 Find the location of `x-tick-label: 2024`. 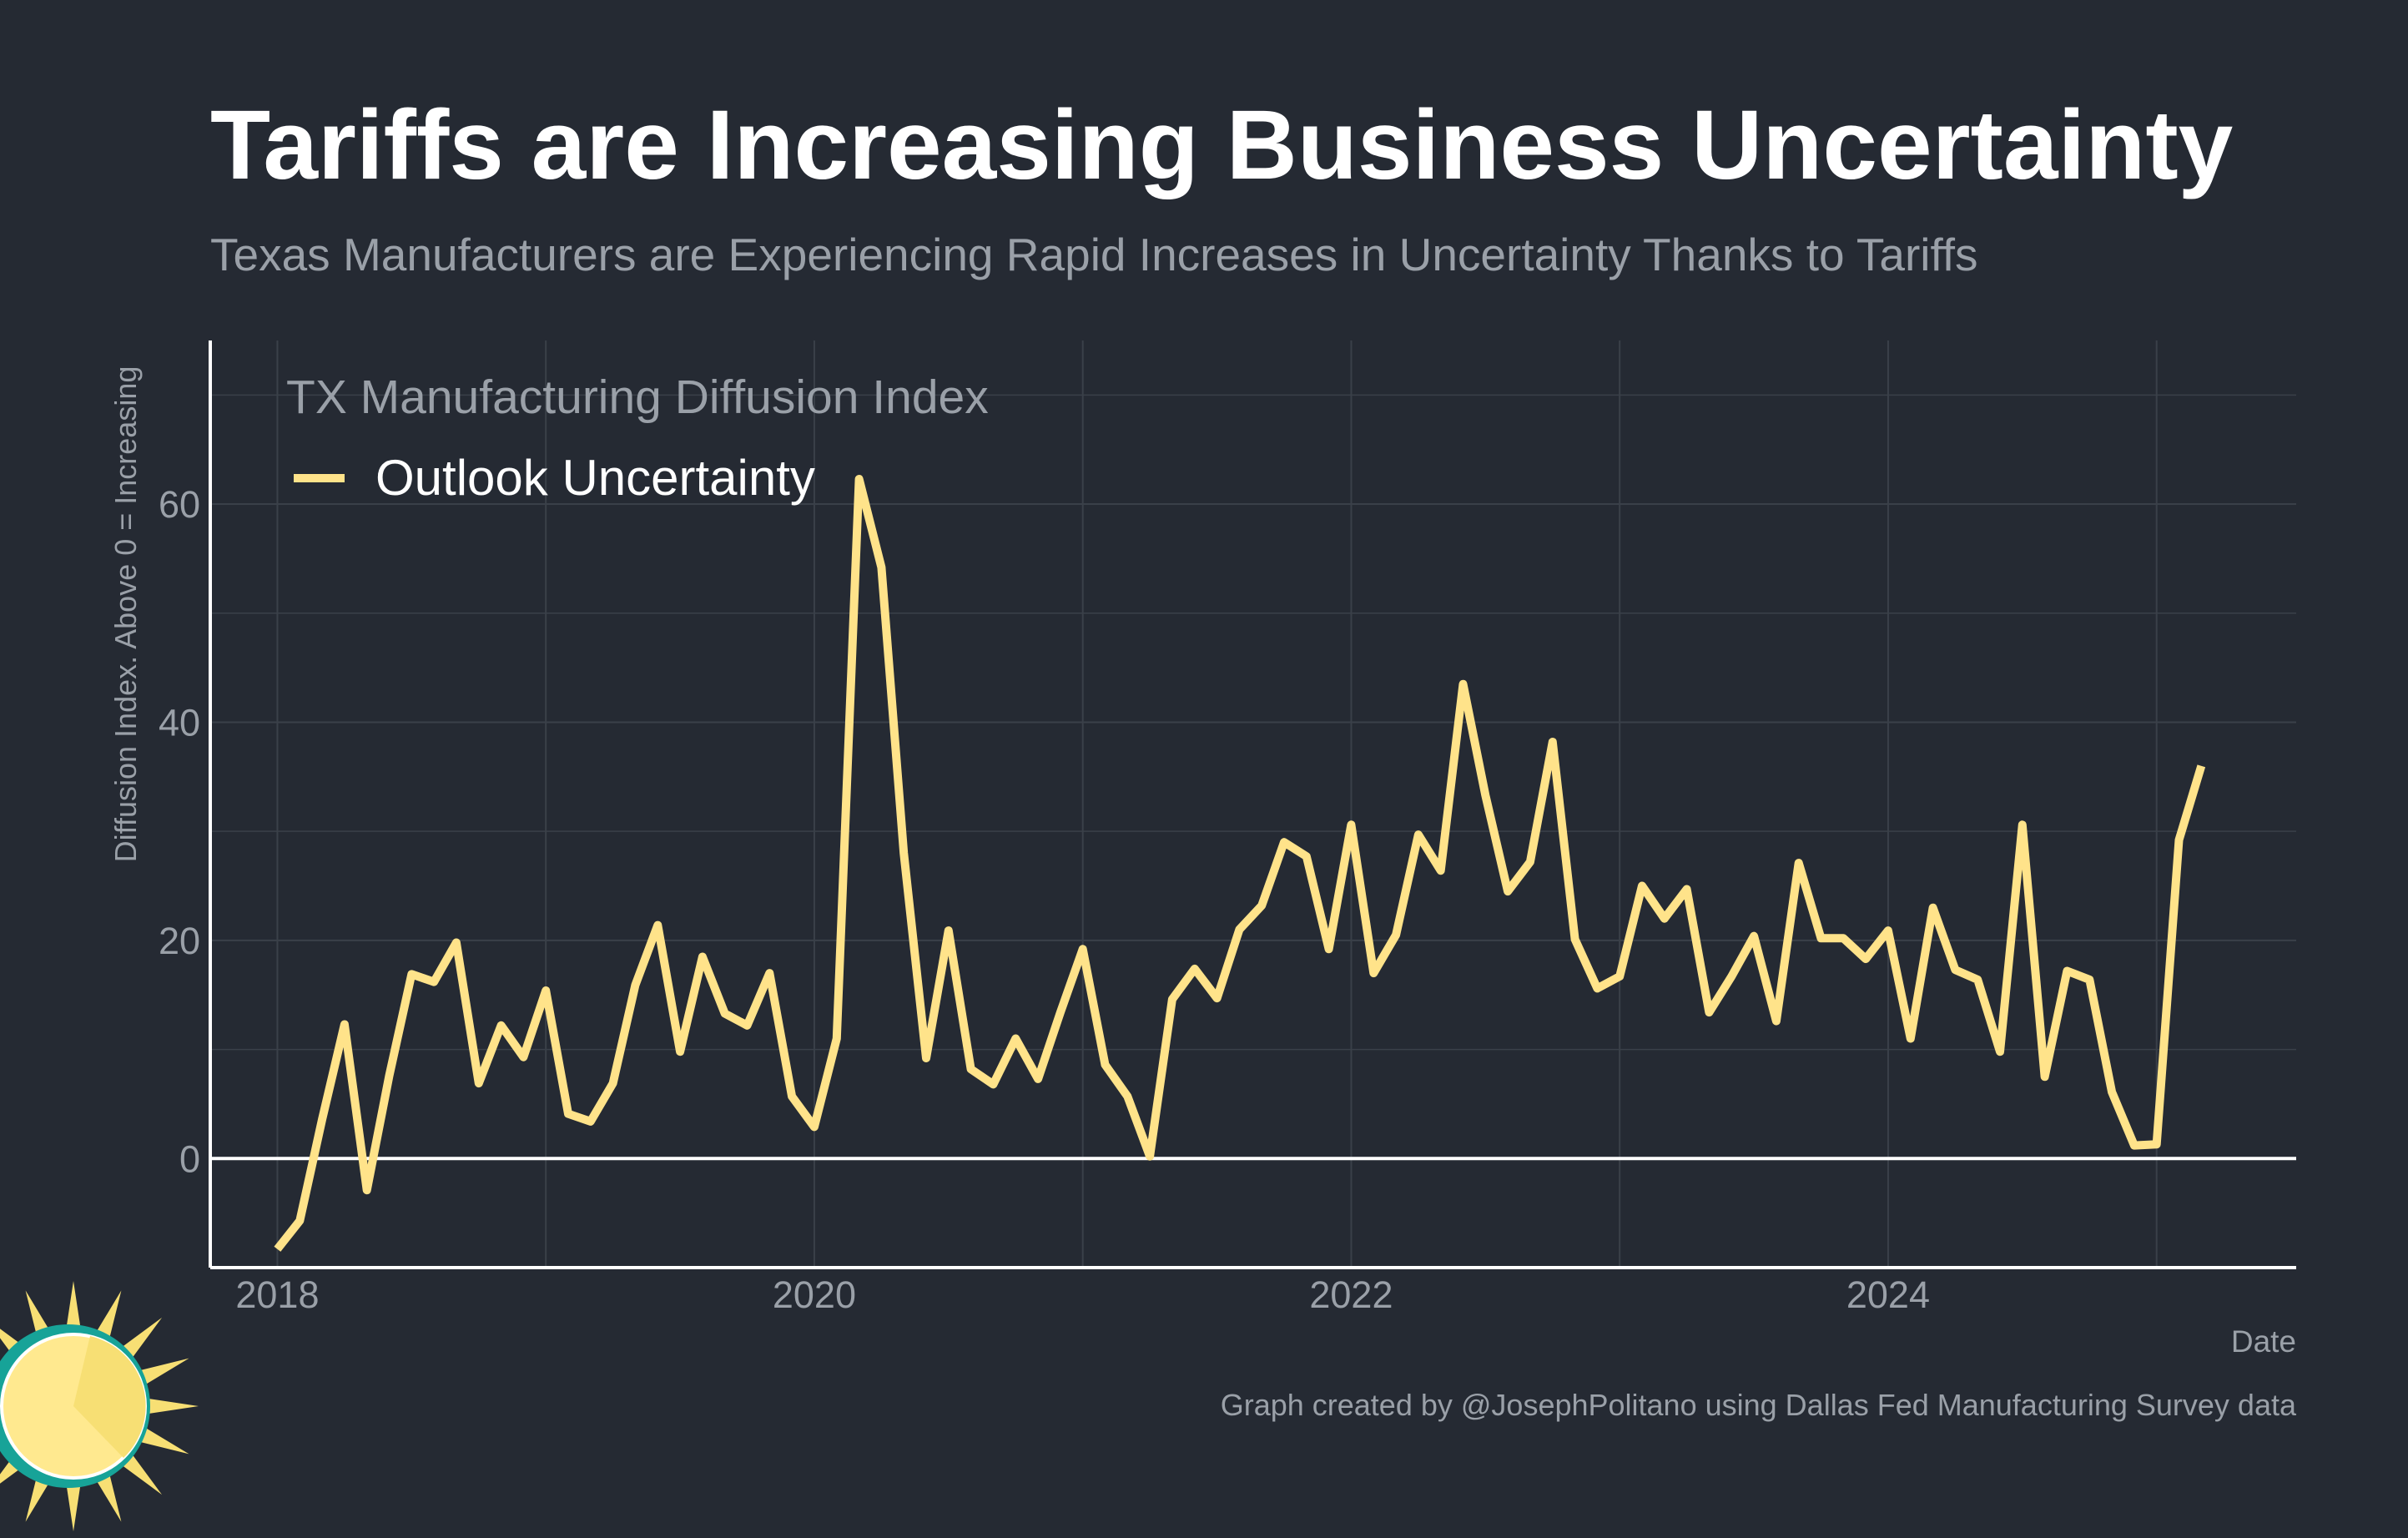

x-tick-label: 2024 is located at coordinates (1888, 1294).